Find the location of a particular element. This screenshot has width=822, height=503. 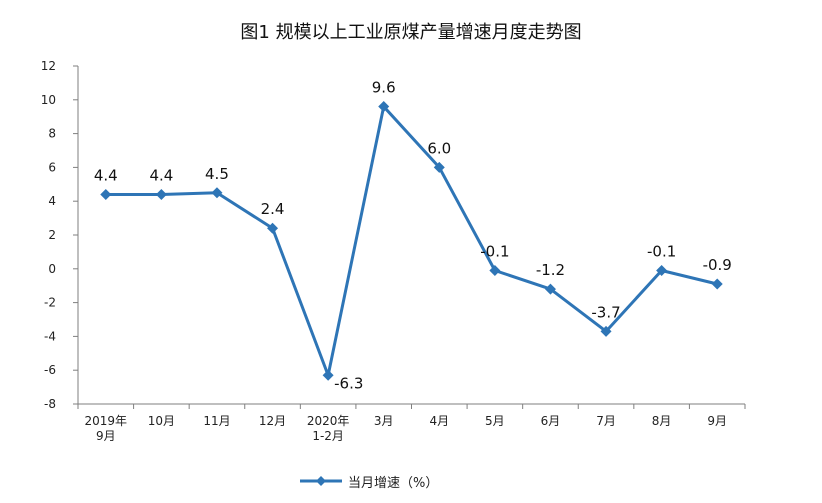

y-tick-label: 12 is located at coordinates (48, 66).